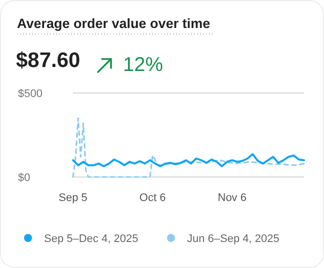  Describe the element at coordinates (188, 160) in the screenshot. I see `line-series` at that location.